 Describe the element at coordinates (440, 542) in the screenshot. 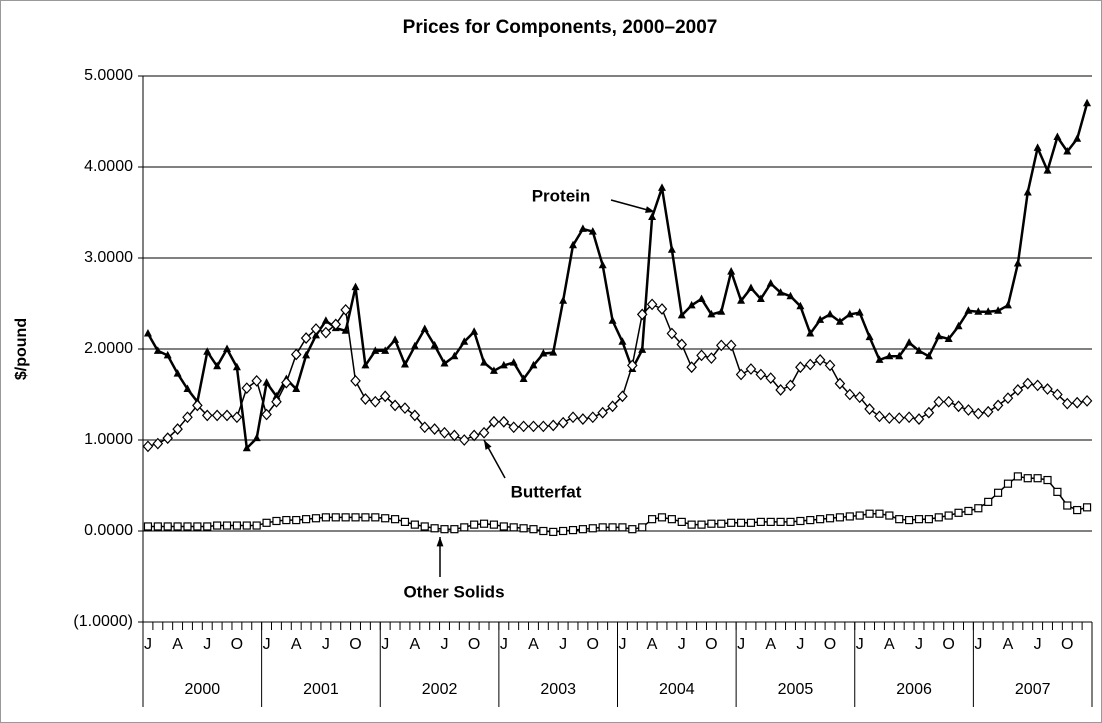

I see `annotation-arrowhead` at that location.